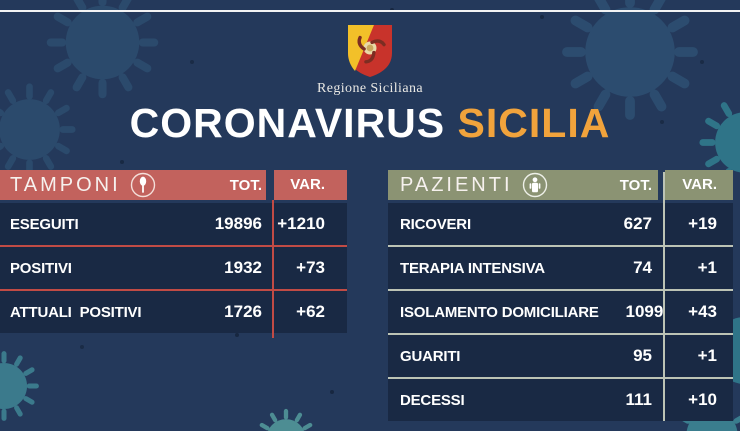 The image size is (740, 431). I want to click on table-row: ISOLAMENTO DOMICILIARE 1099 +43, so click(560, 311).